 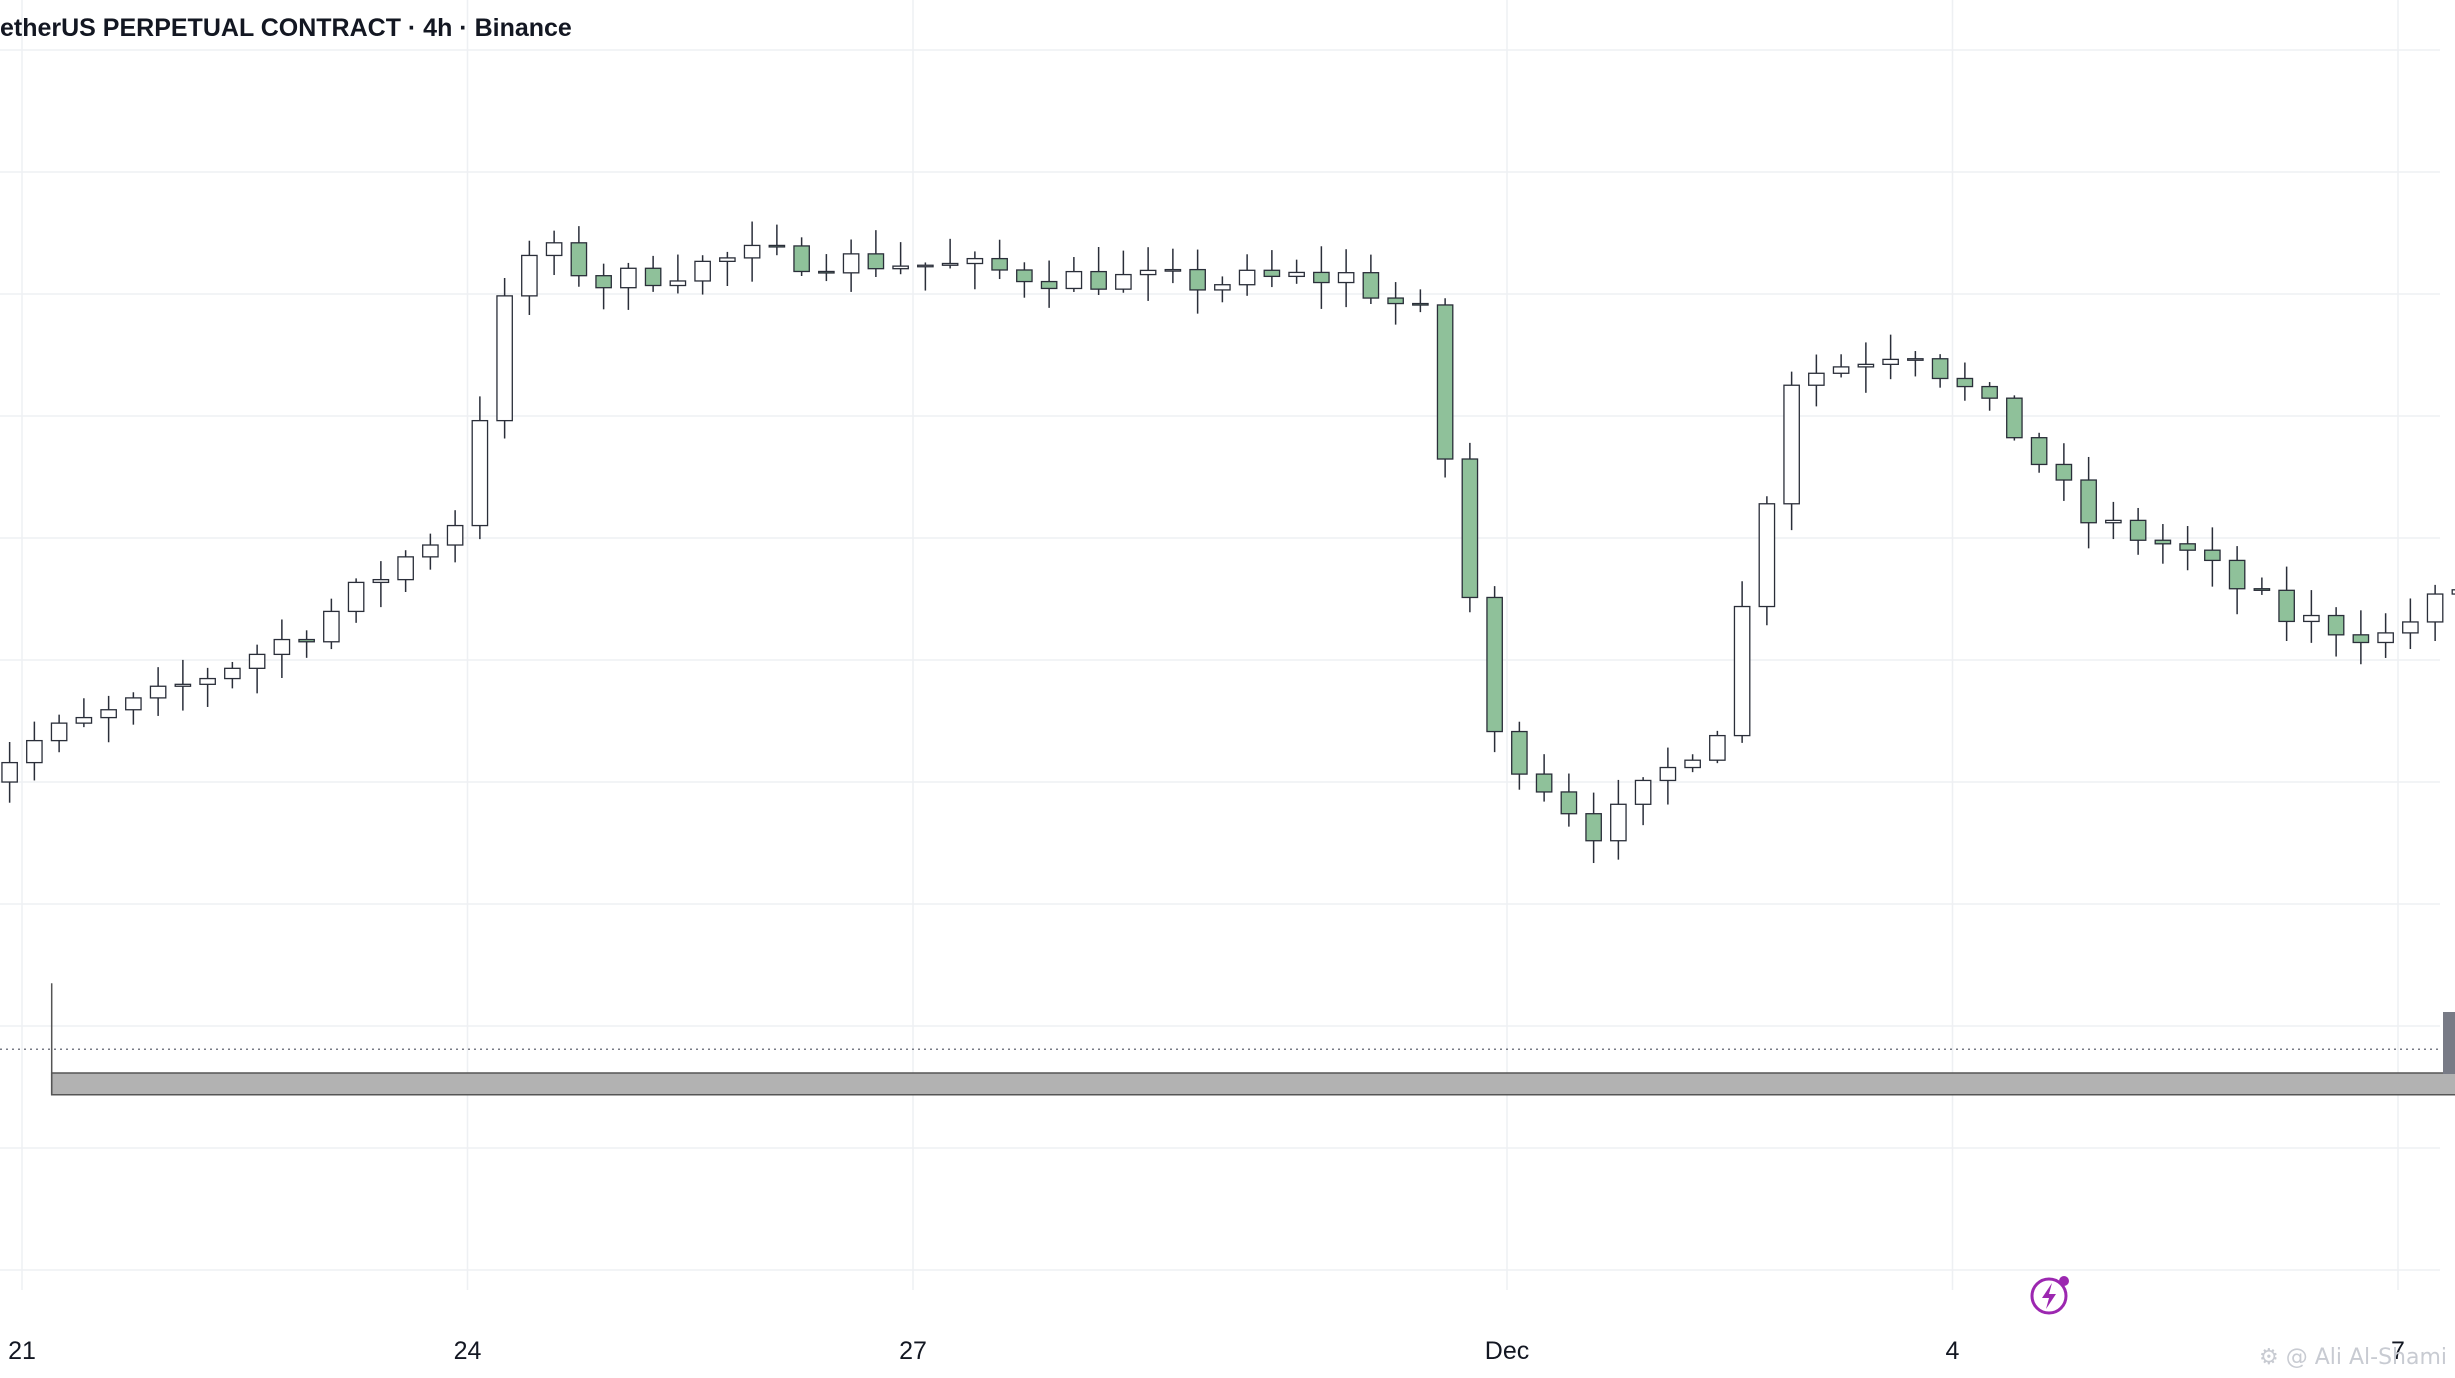 What do you see at coordinates (2449, 1043) in the screenshot?
I see `price-scale-handle` at bounding box center [2449, 1043].